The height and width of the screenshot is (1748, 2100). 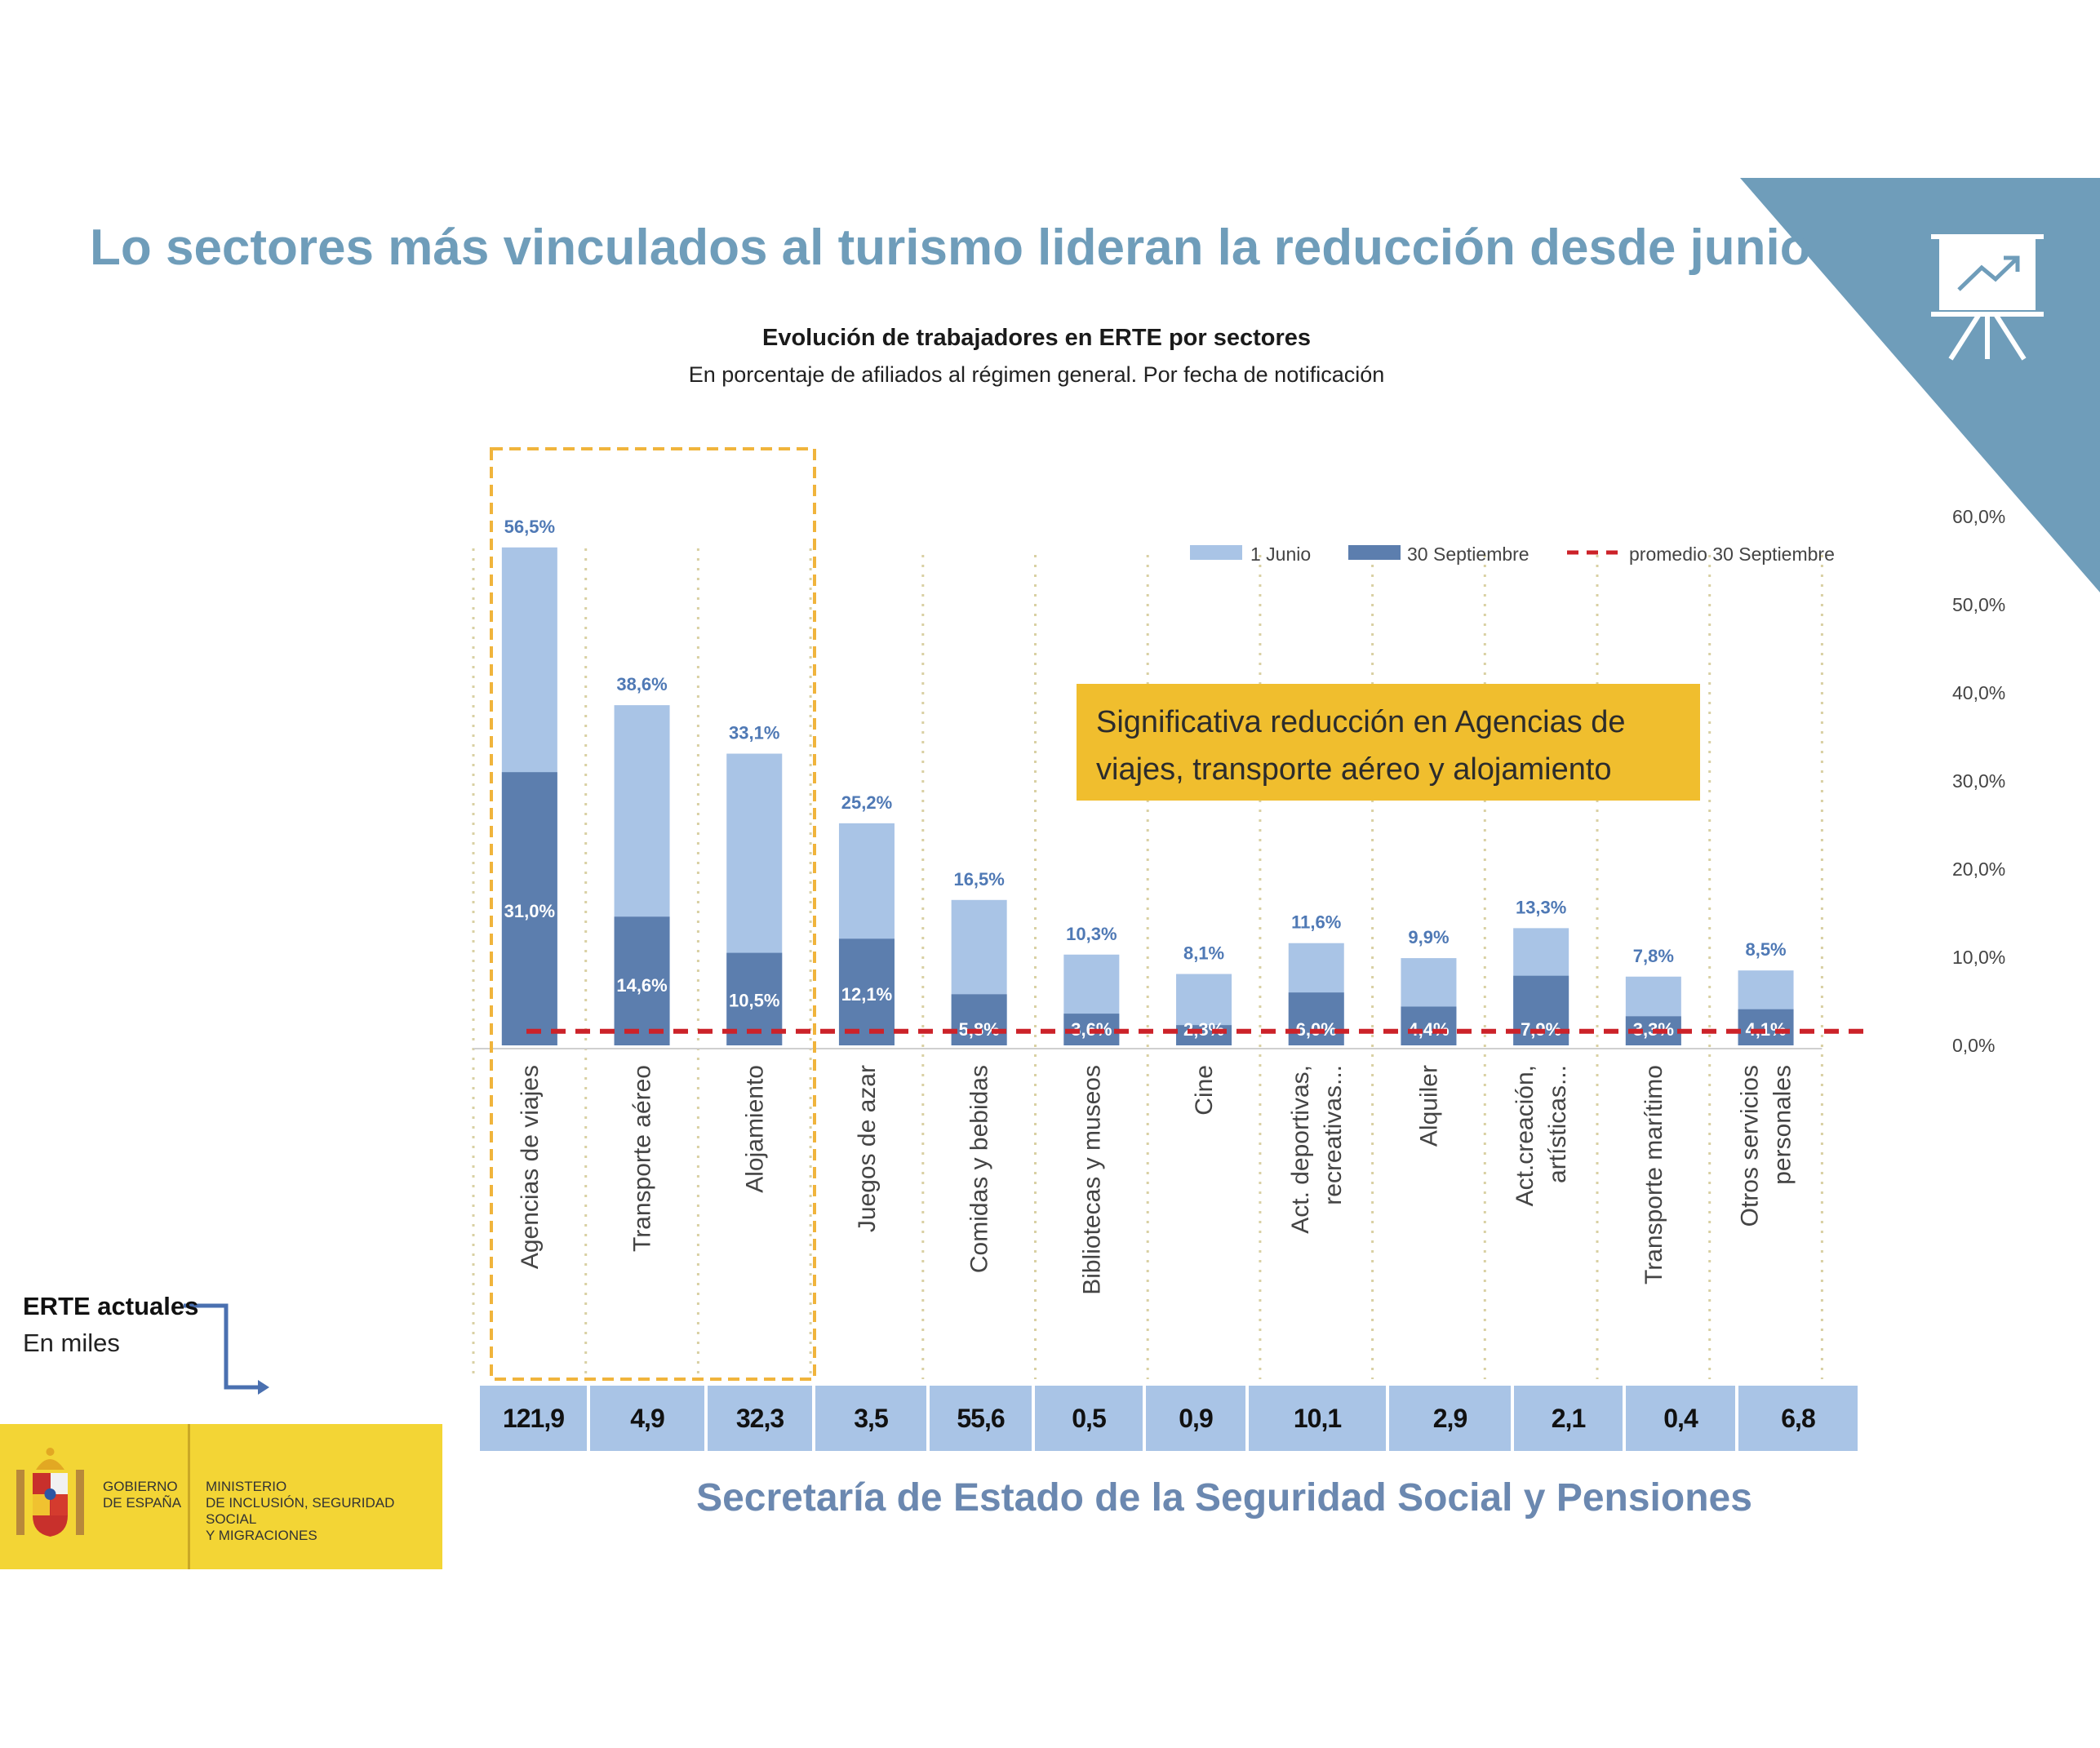 What do you see at coordinates (754, 1129) in the screenshot?
I see `category-label: Alojamiento` at bounding box center [754, 1129].